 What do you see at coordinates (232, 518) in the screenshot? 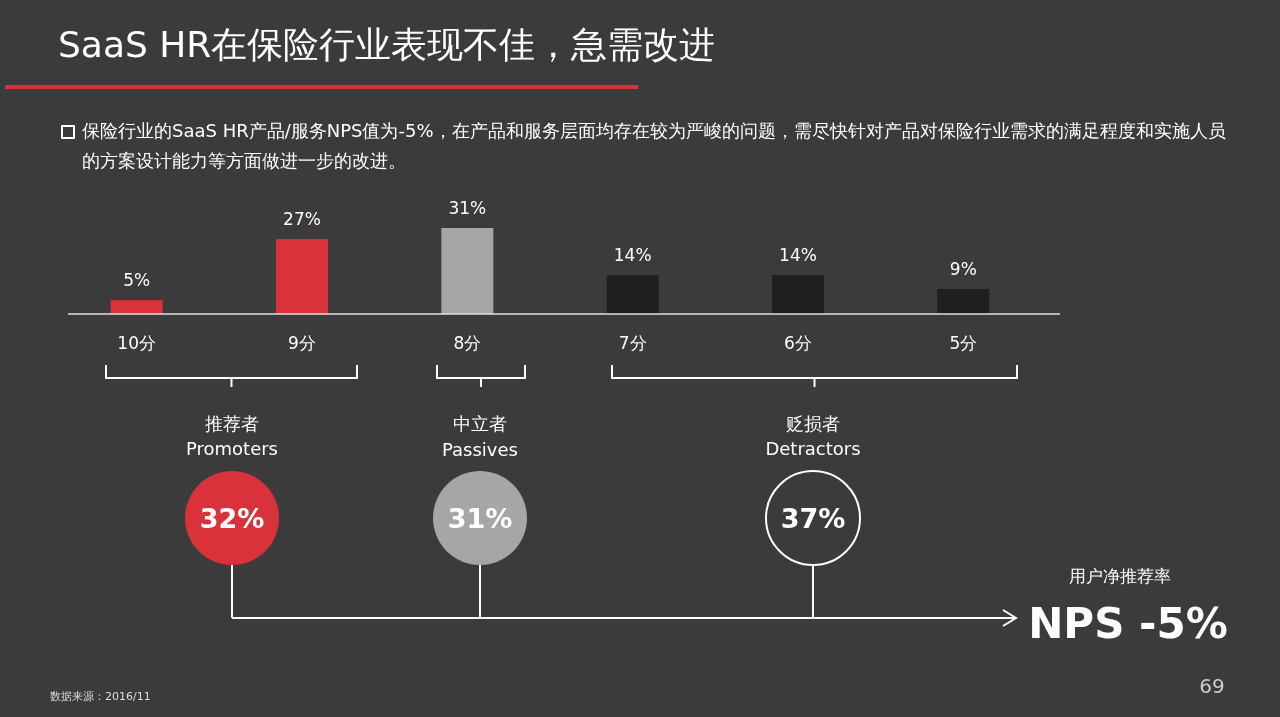
I see `text: 32%` at bounding box center [232, 518].